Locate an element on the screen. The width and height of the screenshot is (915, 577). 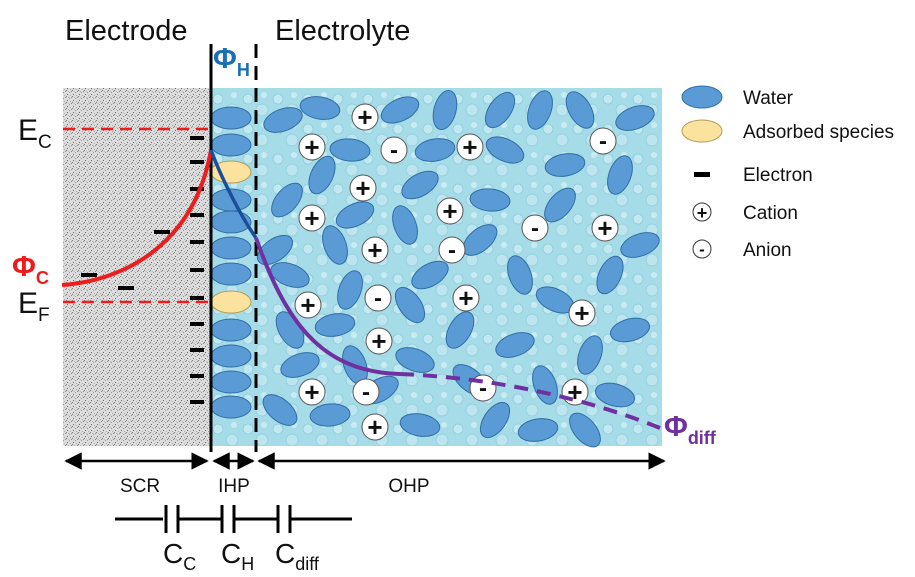
svg-text: Cation is located at coordinates (770, 213).